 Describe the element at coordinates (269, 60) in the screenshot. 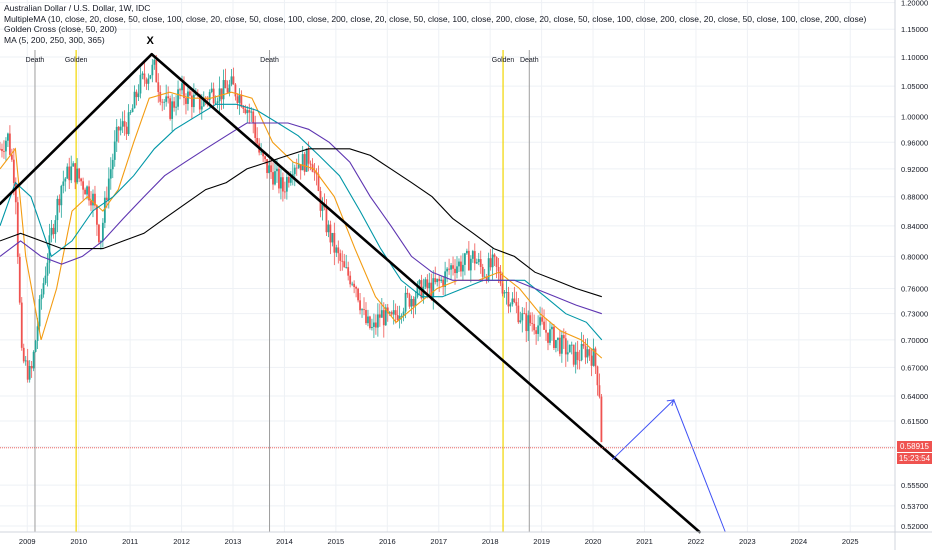

I see `cross-label-2: Death` at that location.